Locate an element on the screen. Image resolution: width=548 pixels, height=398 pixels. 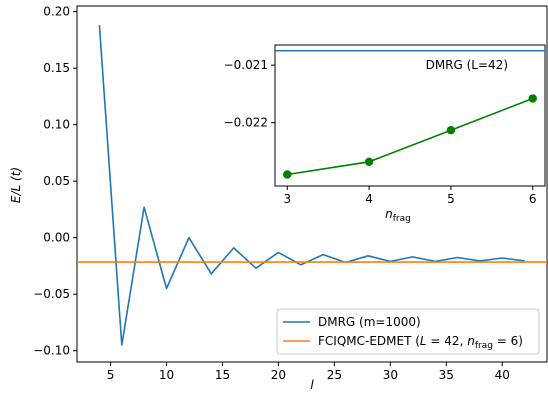
main-y-axis: 0.20 0.15 0.10 0.05 0.00 −0.05 −0.10 is located at coordinates (55, 181).